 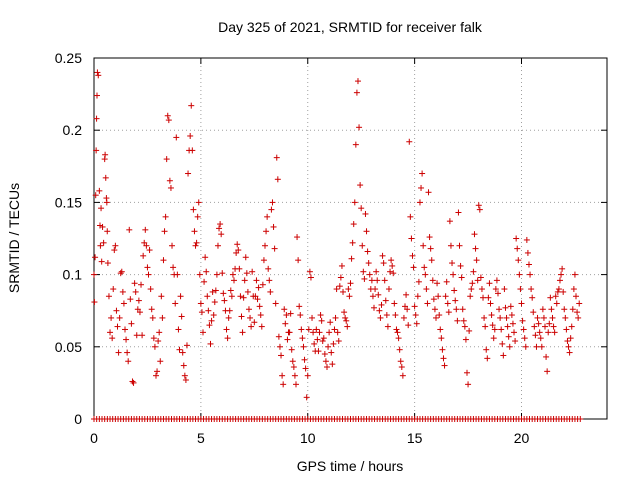 I want to click on x-tick-label: 20, so click(x=522, y=438).